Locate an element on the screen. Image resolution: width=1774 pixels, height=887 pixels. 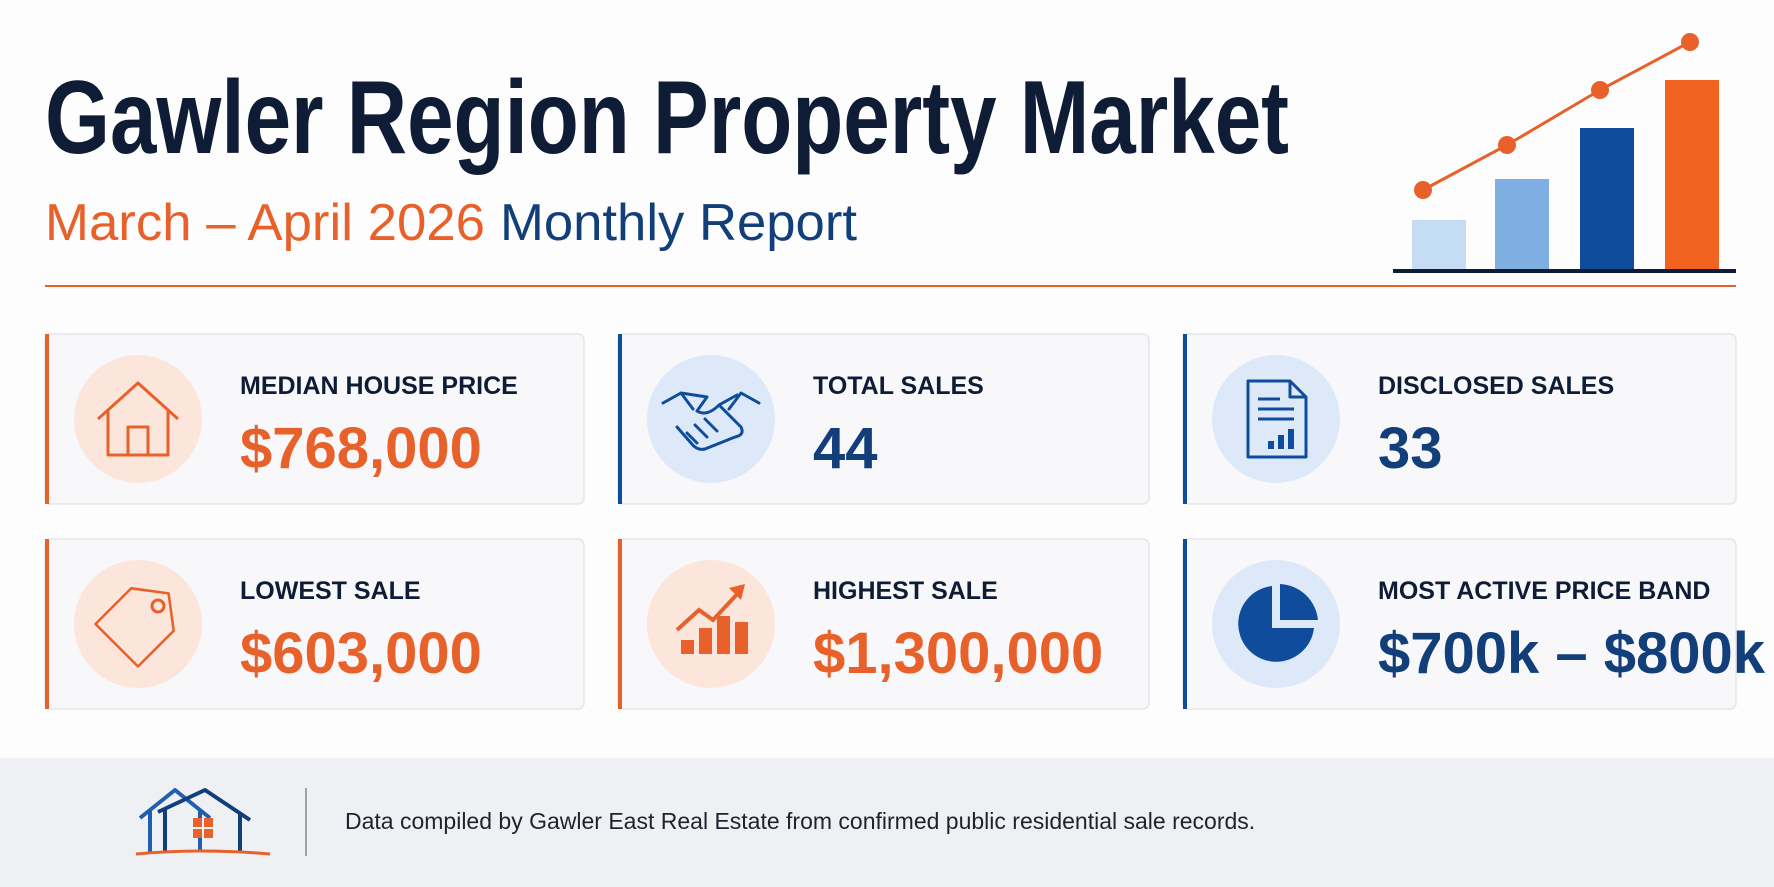
footer-band is located at coordinates (887, 822).